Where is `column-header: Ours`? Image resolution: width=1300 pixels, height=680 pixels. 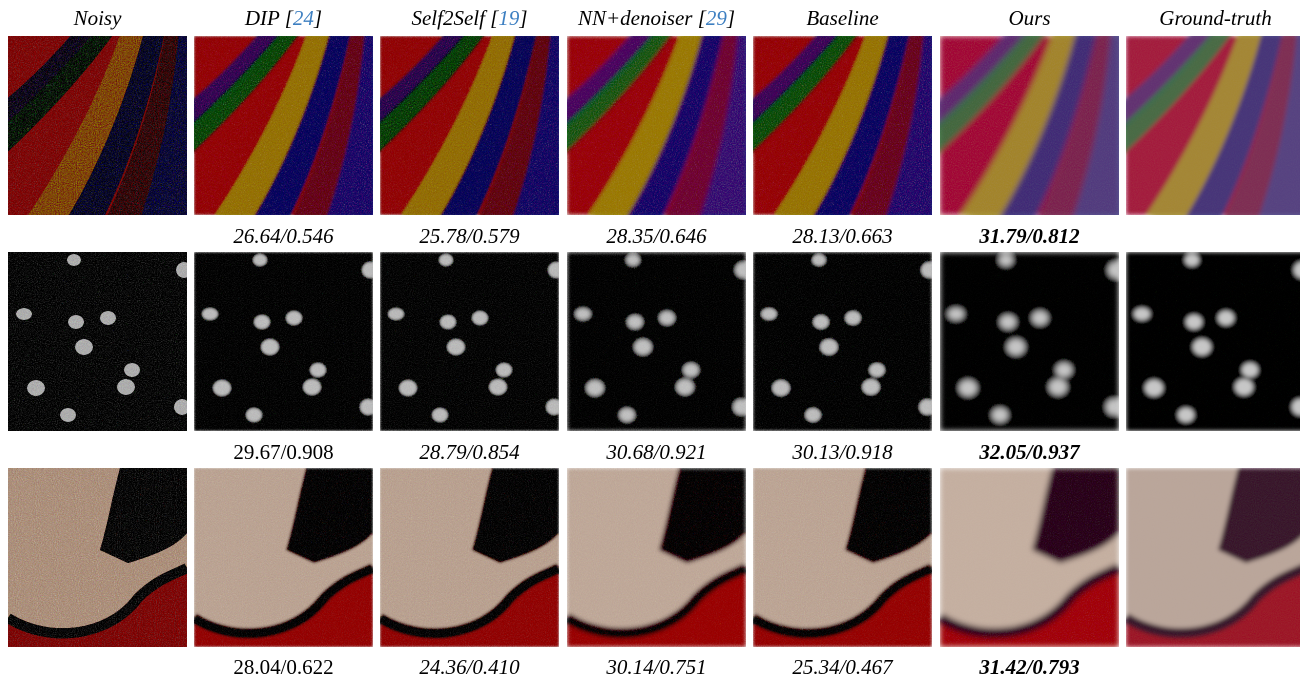
column-header: Ours is located at coordinates (1030, 18).